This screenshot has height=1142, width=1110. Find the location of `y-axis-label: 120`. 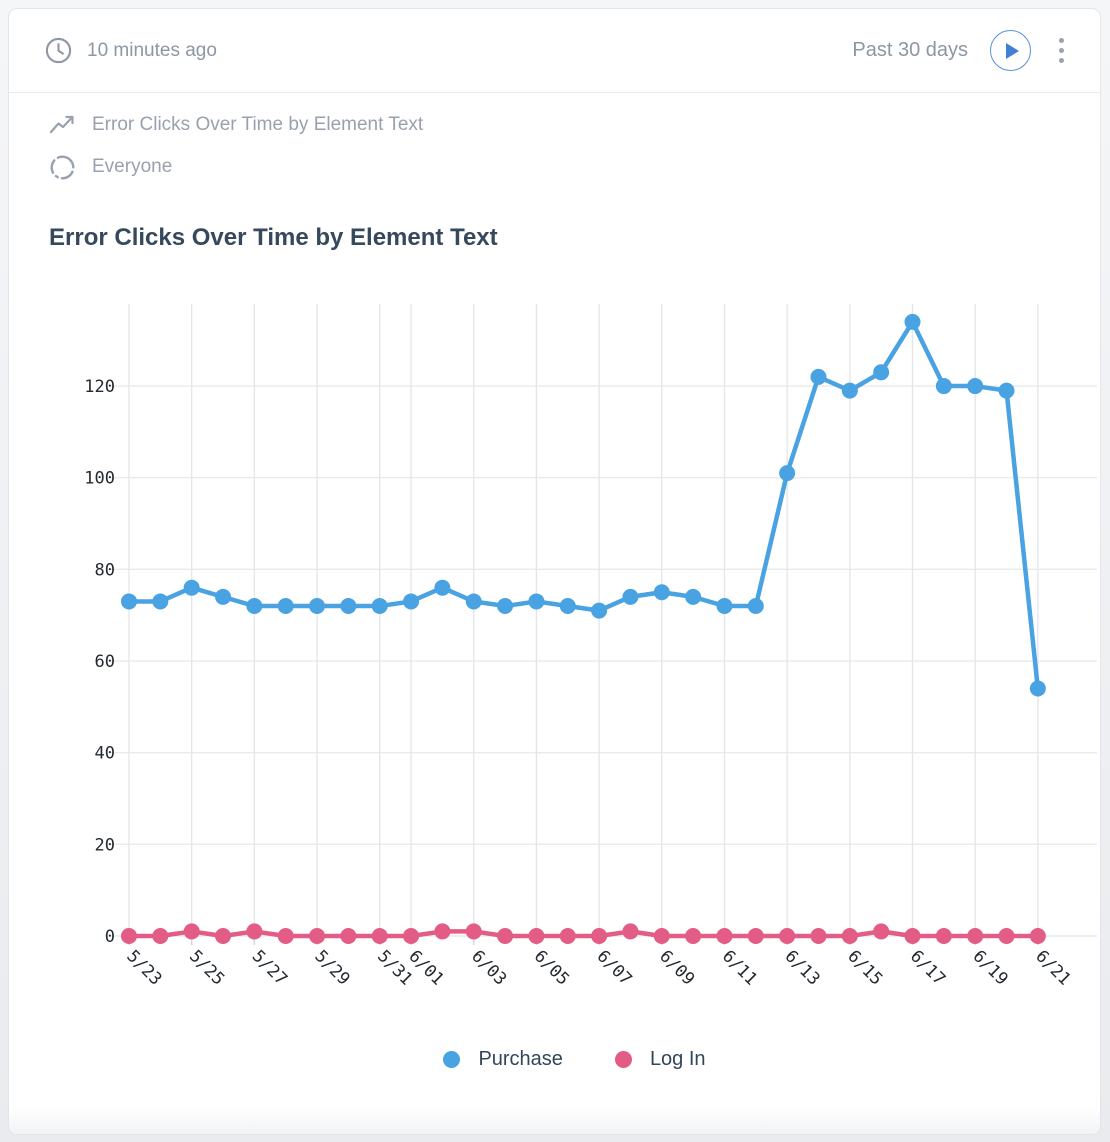

y-axis-label: 120 is located at coordinates (99, 387).